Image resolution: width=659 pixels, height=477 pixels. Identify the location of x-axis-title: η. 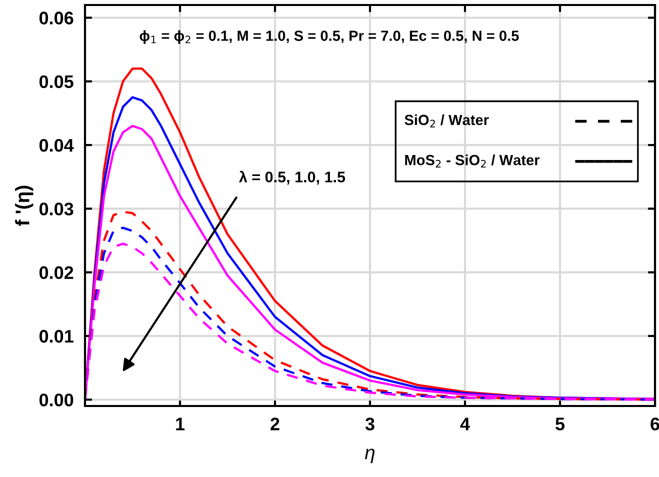
(369, 456).